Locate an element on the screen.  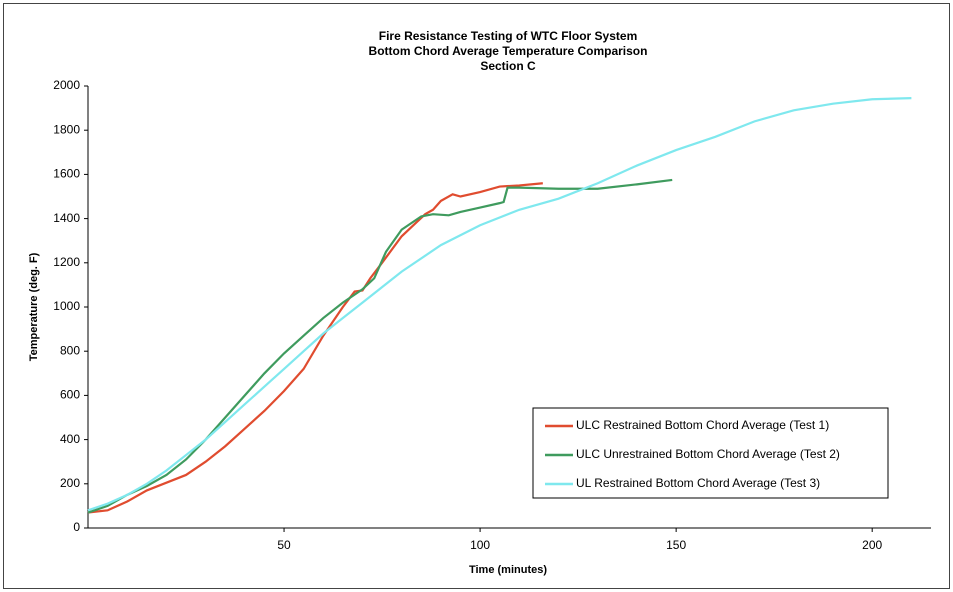
y-tick-label: 600 is located at coordinates (70, 395).